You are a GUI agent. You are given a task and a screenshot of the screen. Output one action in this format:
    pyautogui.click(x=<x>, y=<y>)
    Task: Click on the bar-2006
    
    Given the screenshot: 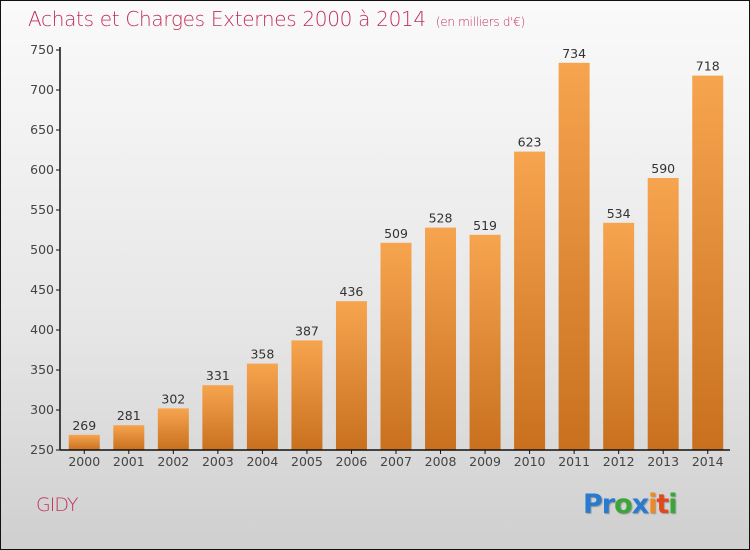 What is the action you would take?
    pyautogui.click(x=351, y=375)
    